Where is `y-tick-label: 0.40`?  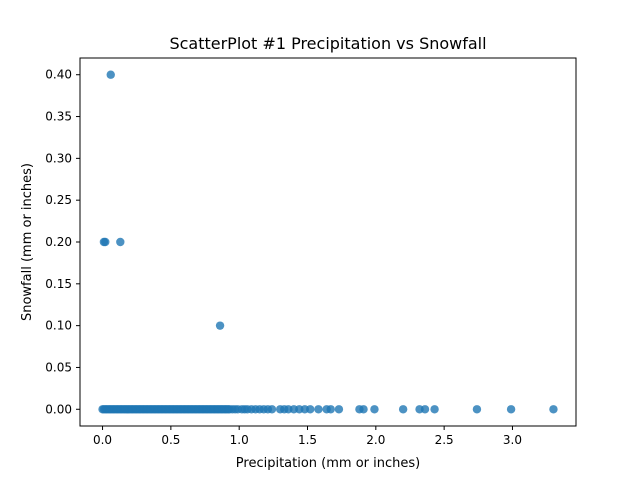 y-tick-label: 0.40 is located at coordinates (58, 75).